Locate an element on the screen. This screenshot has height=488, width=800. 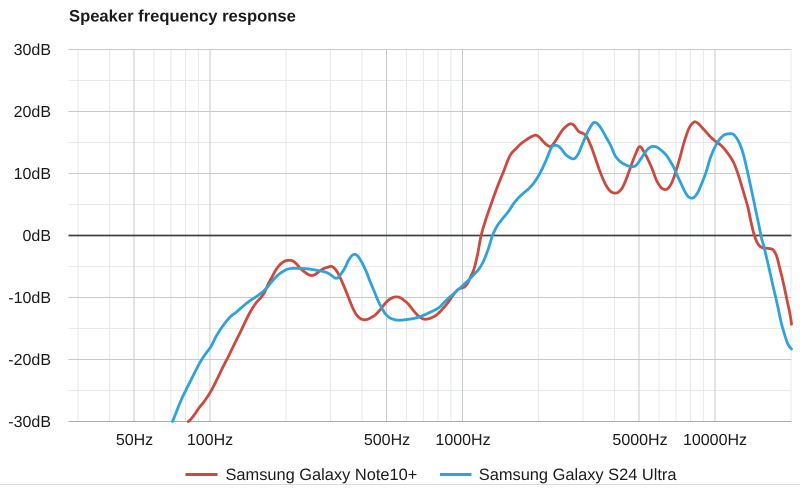
svg-text: 50Hz is located at coordinates (134, 440).